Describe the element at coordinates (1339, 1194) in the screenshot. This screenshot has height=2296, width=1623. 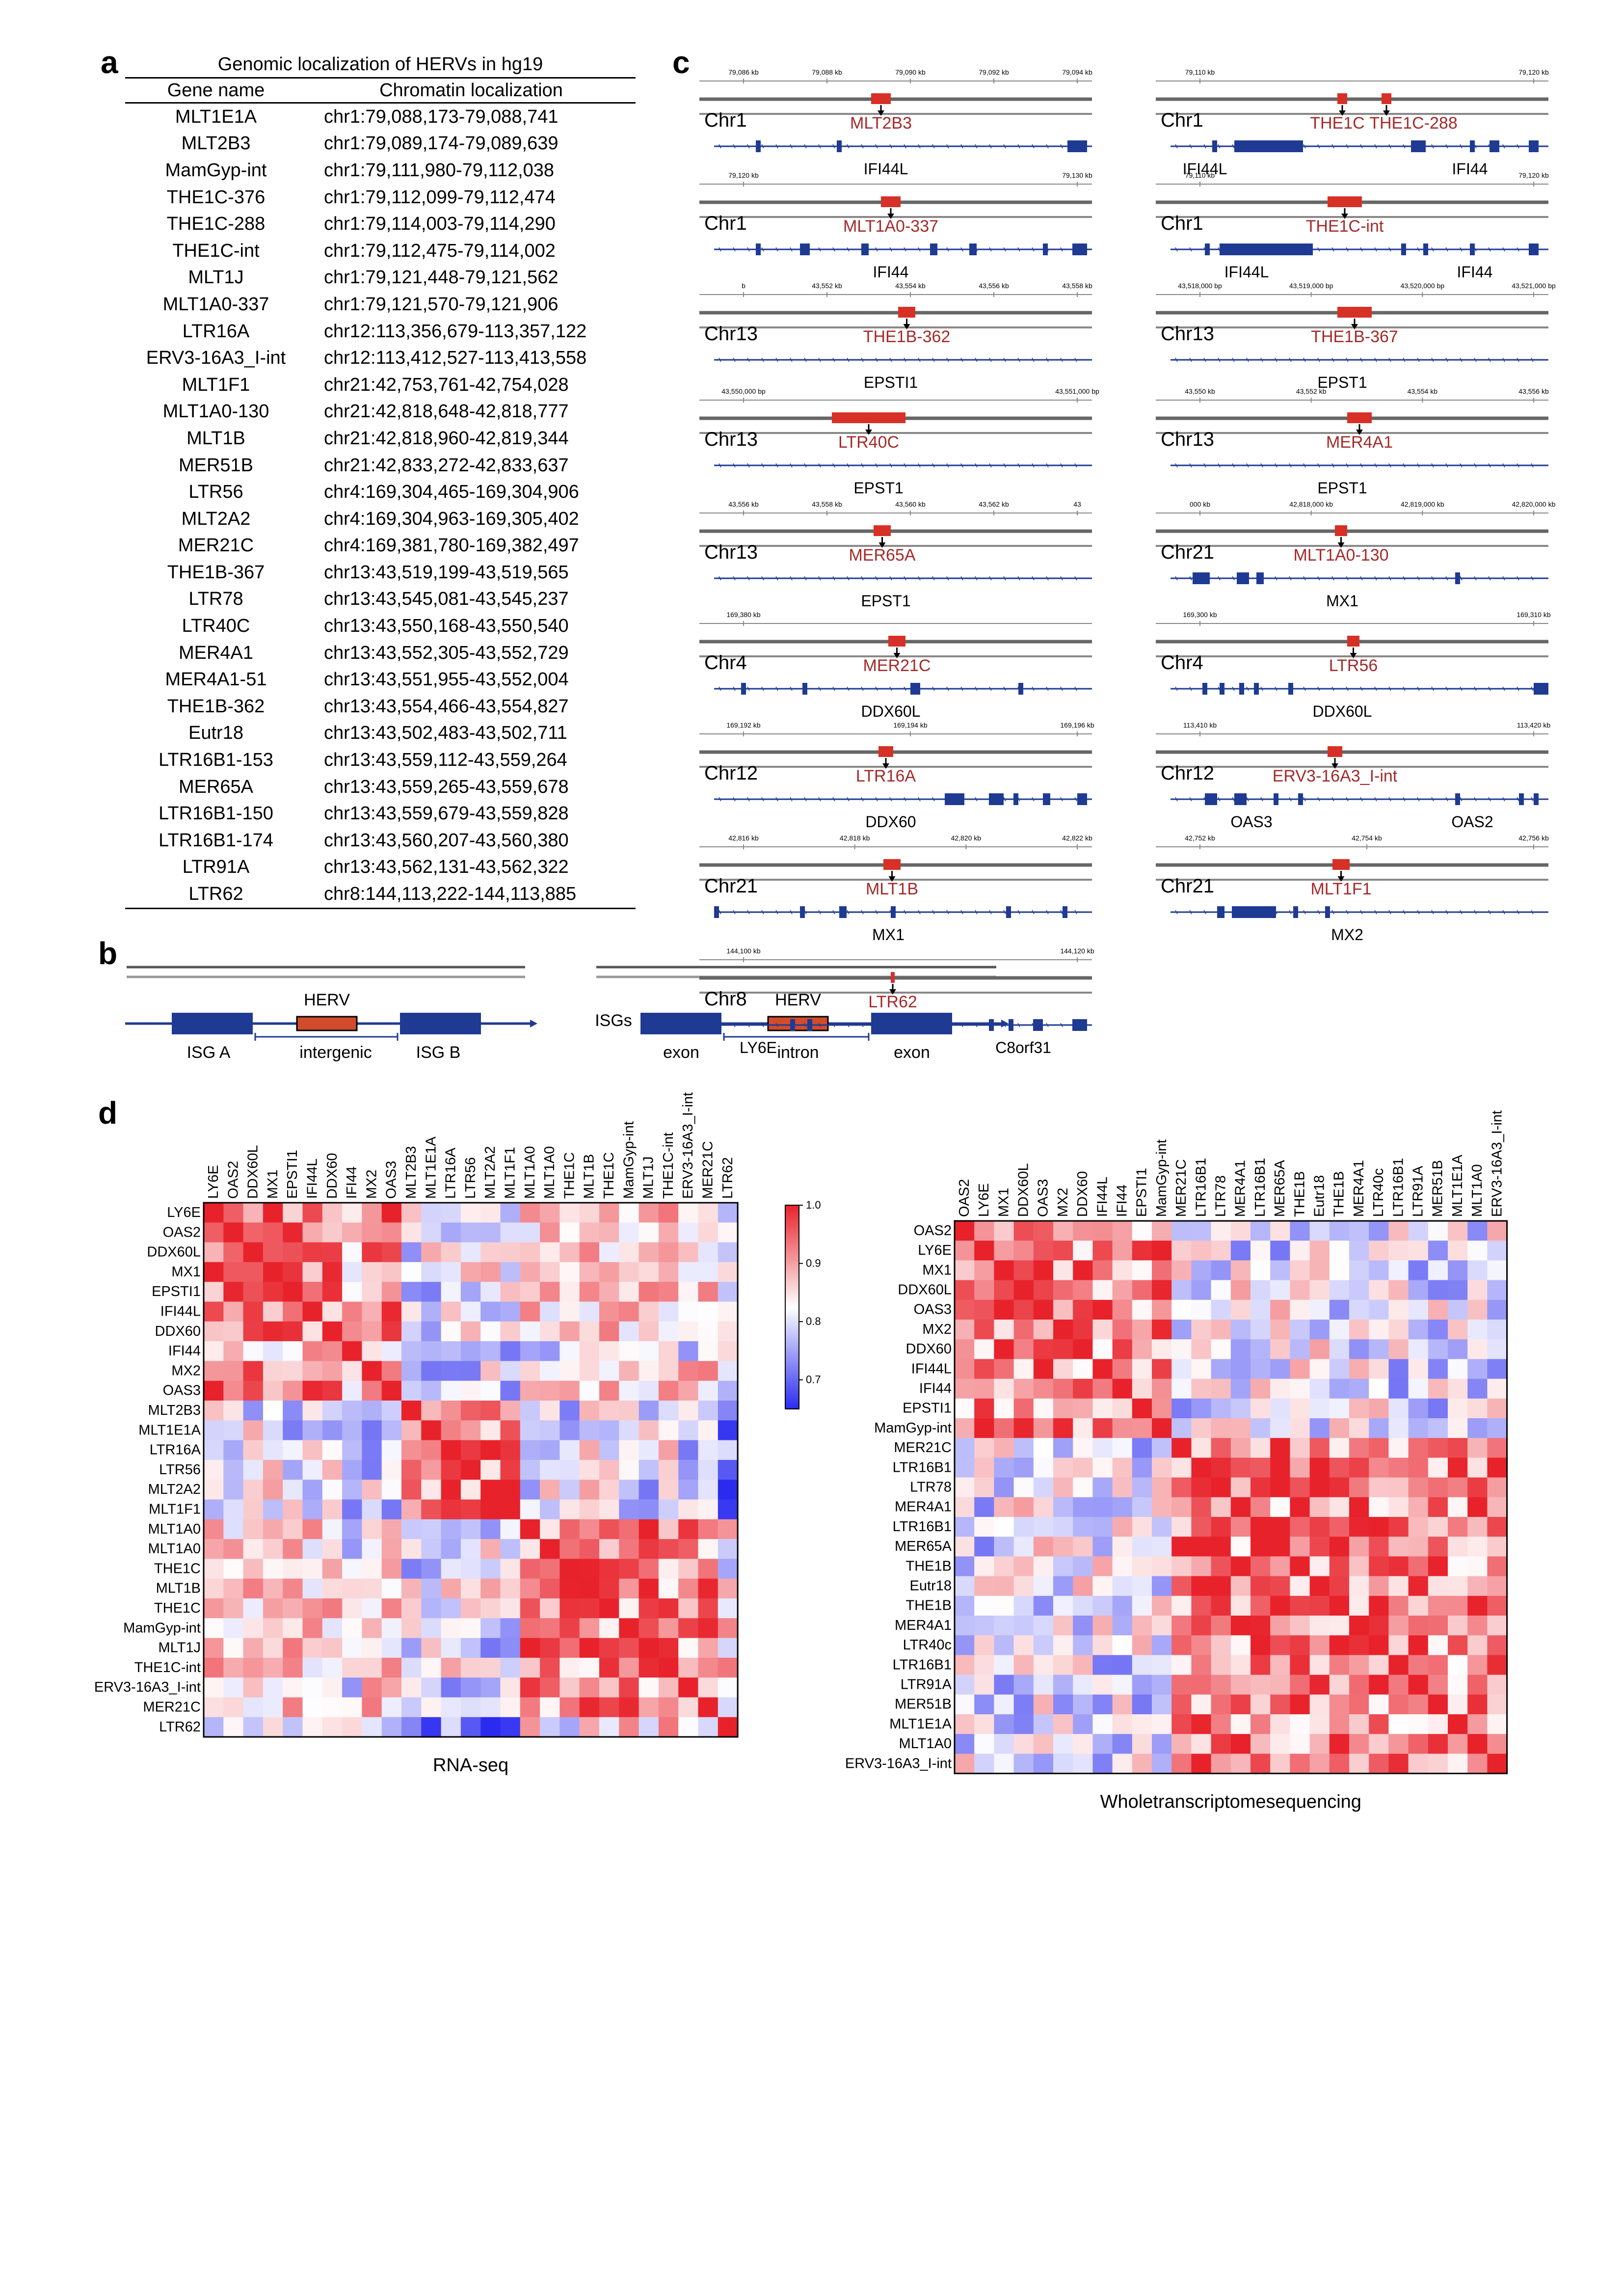
I see `heatmap-column-label: THE1B` at that location.